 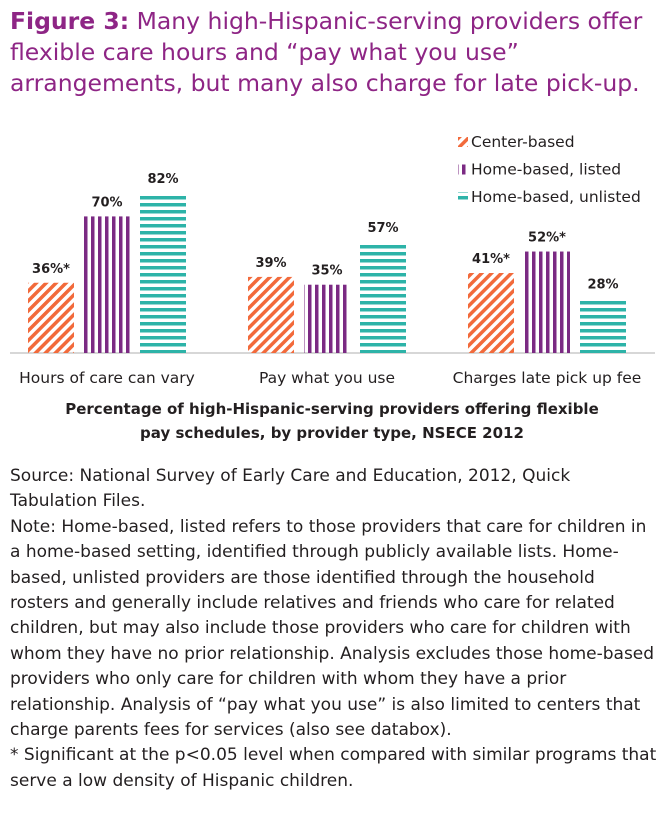 What do you see at coordinates (270, 263) in the screenshot?
I see `value-label: 39%` at bounding box center [270, 263].